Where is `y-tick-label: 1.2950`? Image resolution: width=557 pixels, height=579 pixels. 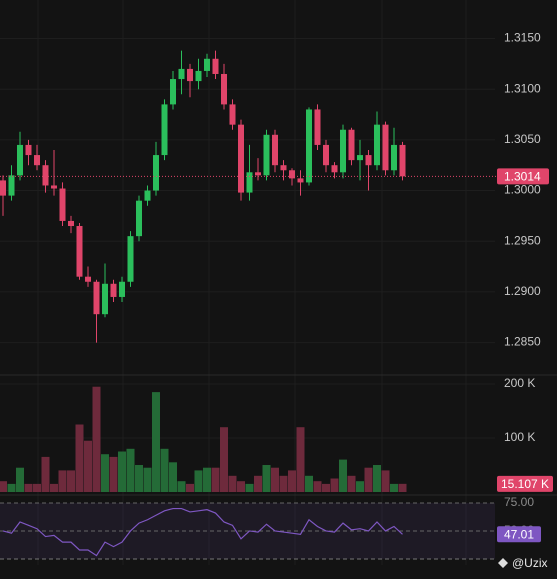 y-tick-label: 1.2950 is located at coordinates (522, 240).